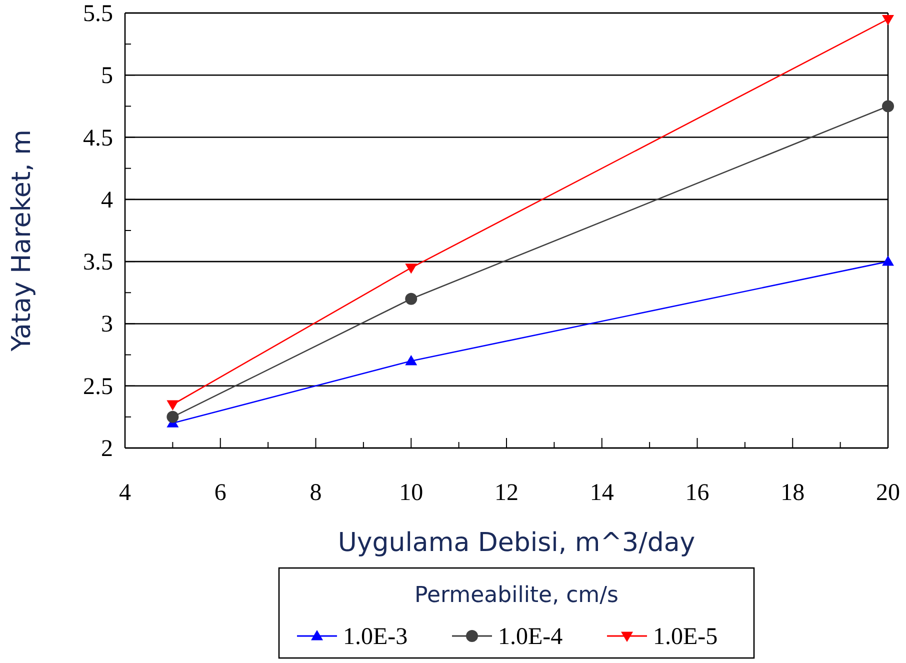  What do you see at coordinates (98, 138) in the screenshot?
I see `y-tick-label: 4.5` at bounding box center [98, 138].